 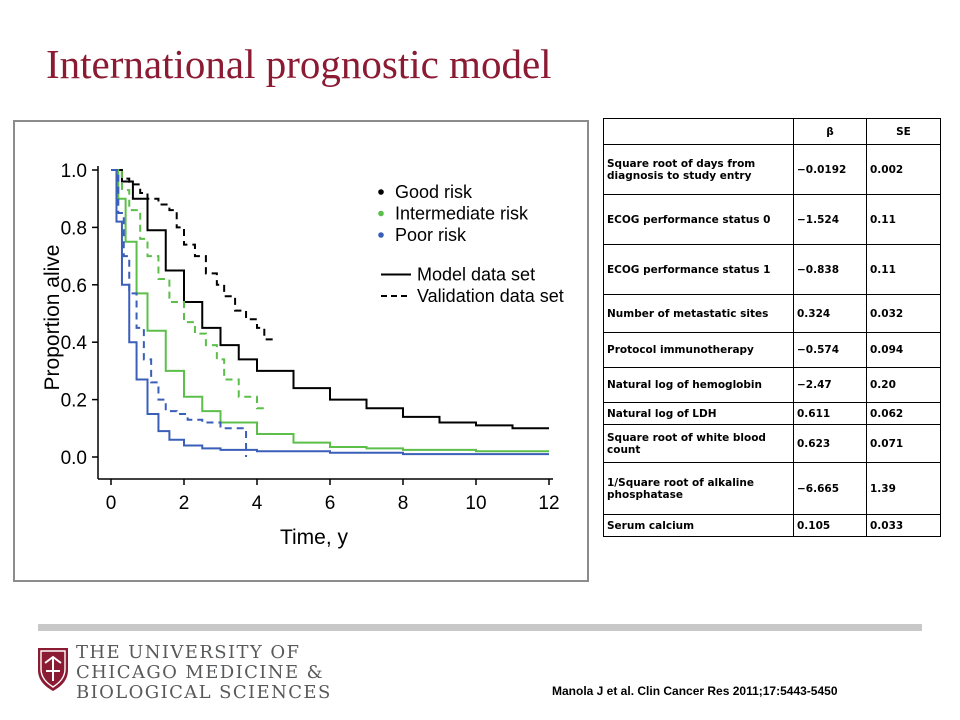 What do you see at coordinates (903, 313) in the screenshot?
I see `se-cell: 0.032` at bounding box center [903, 313].